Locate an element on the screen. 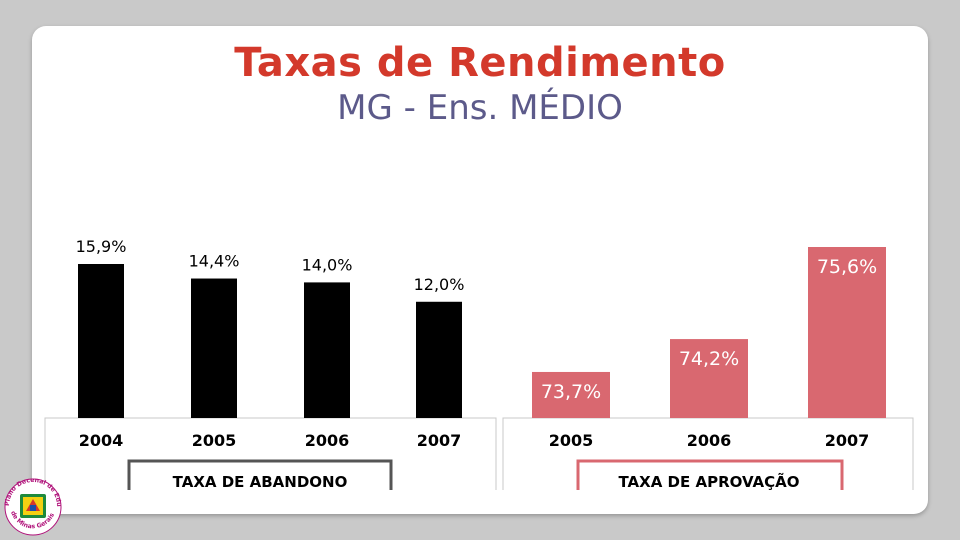  abandono-panel-frame is located at coordinates (270, 453).